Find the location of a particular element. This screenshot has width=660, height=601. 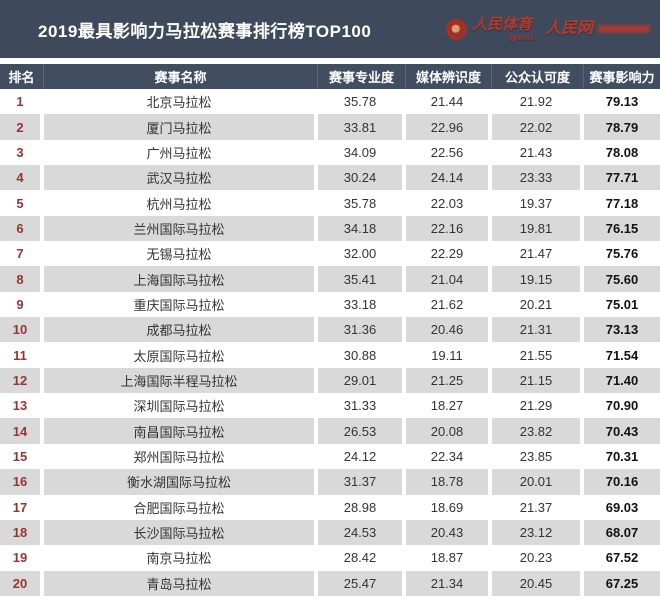

table-row: 11 太原国际马拉松 30.88 19.11 21.55 71.54 is located at coordinates (330, 355).